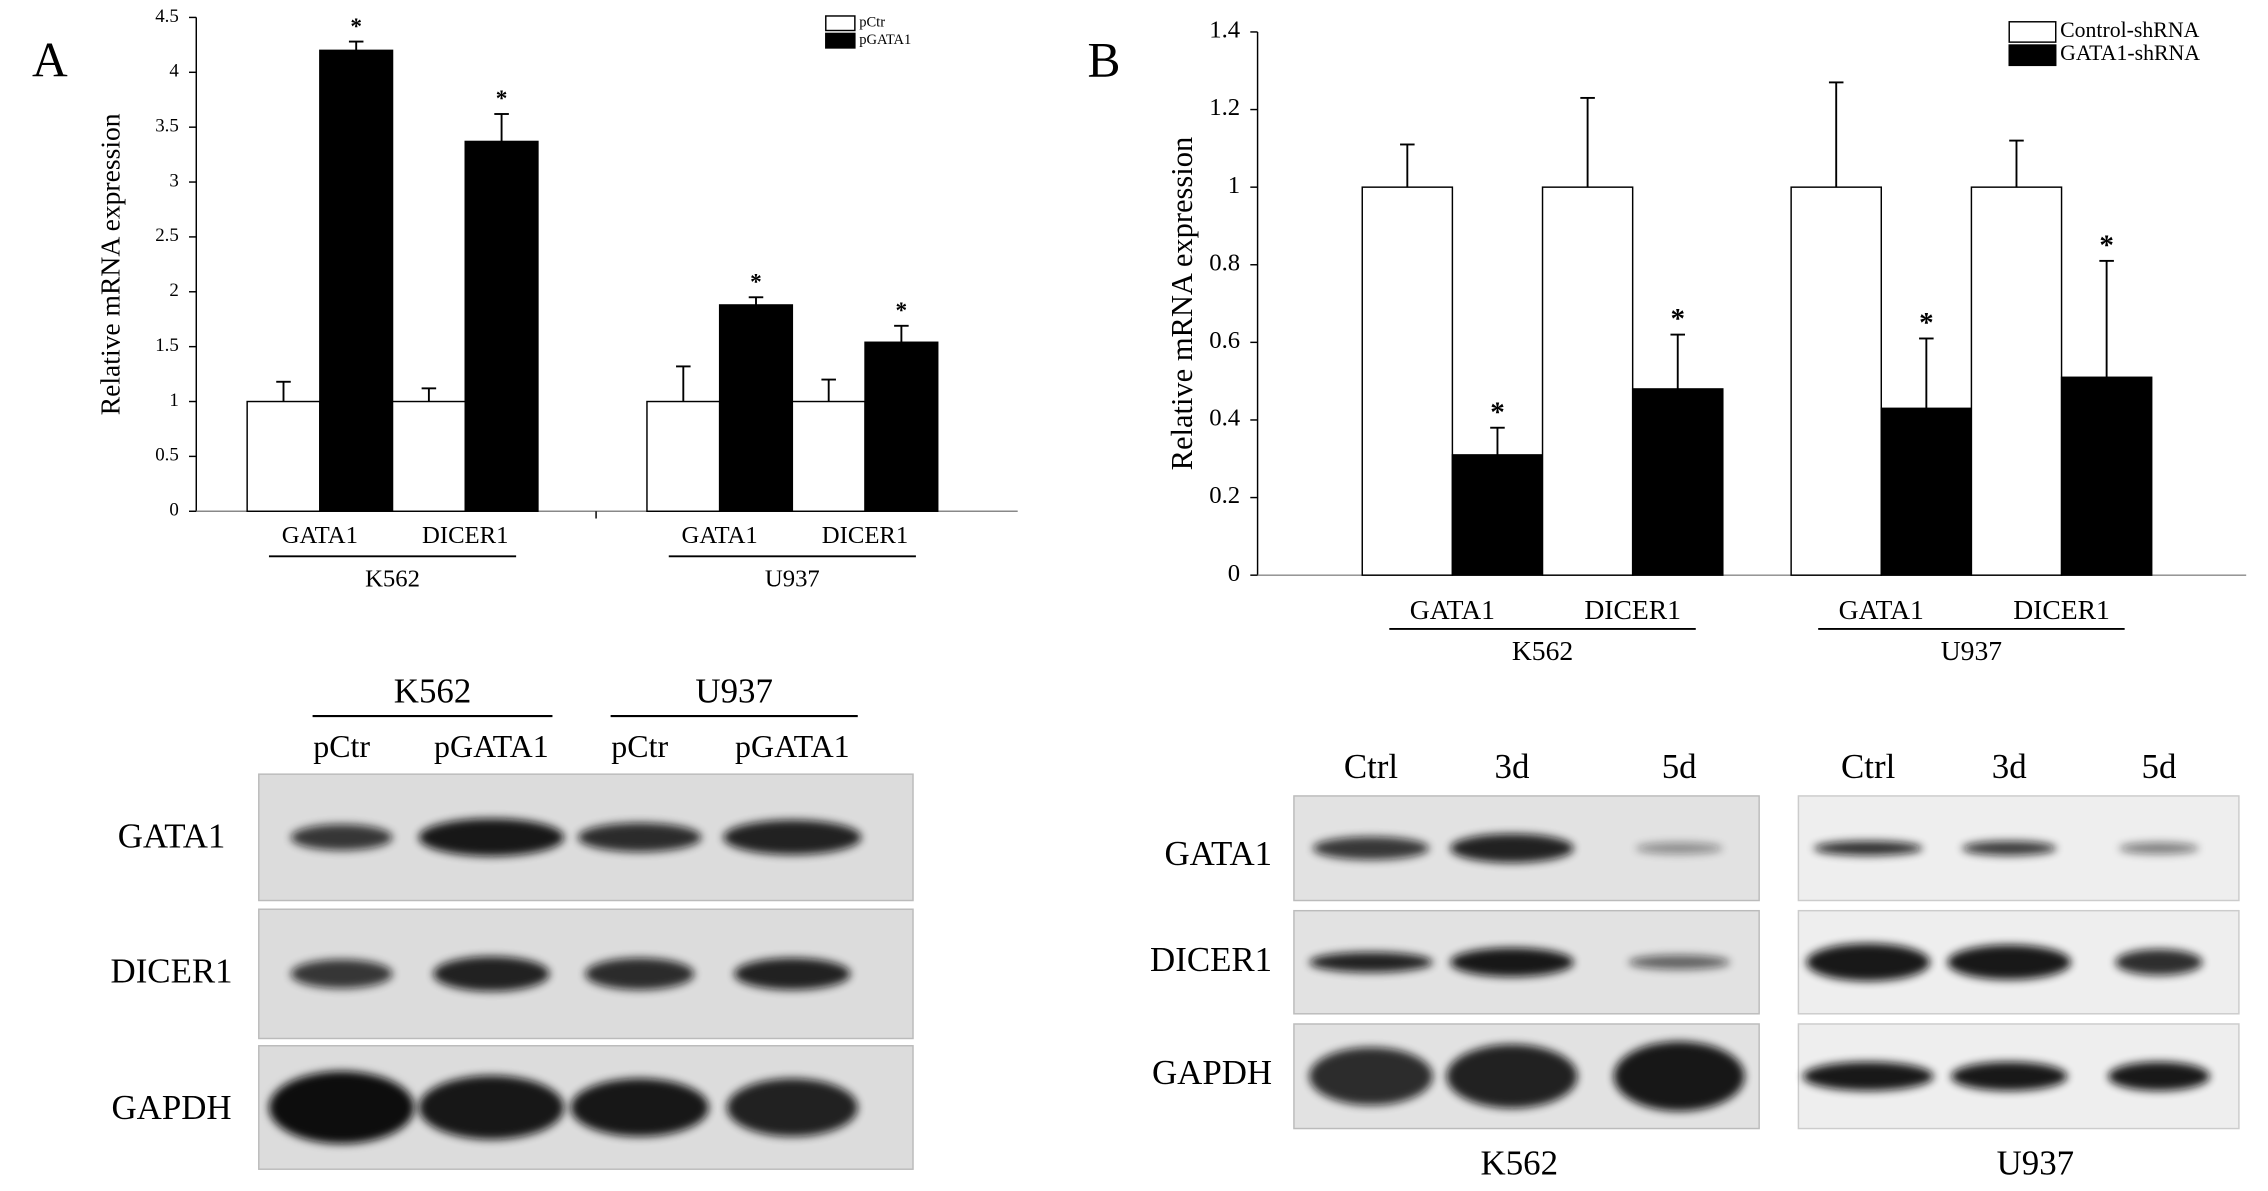 The image size is (2268, 1191). What do you see at coordinates (1224, 262) in the screenshot?
I see `y-tick-label: 0.8` at bounding box center [1224, 262].